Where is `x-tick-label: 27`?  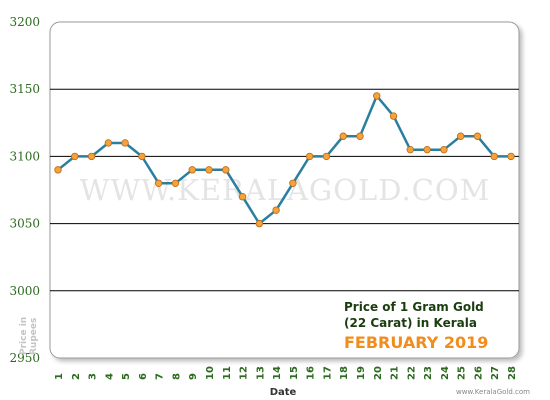
x-tick-label: 27 is located at coordinates (495, 373).